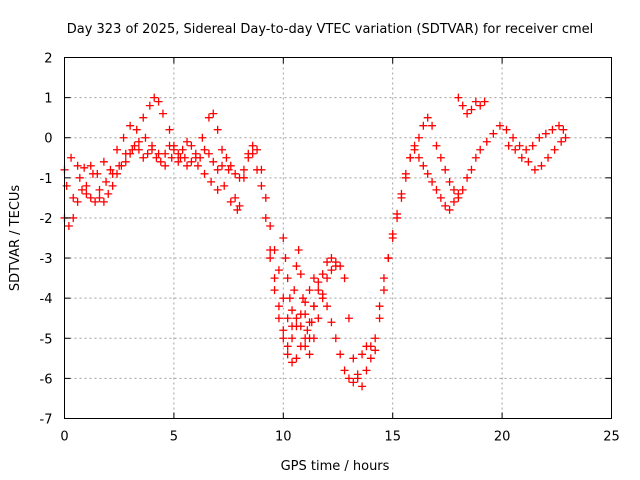  What do you see at coordinates (64, 437) in the screenshot?
I see `x-tick-label: 0` at bounding box center [64, 437].